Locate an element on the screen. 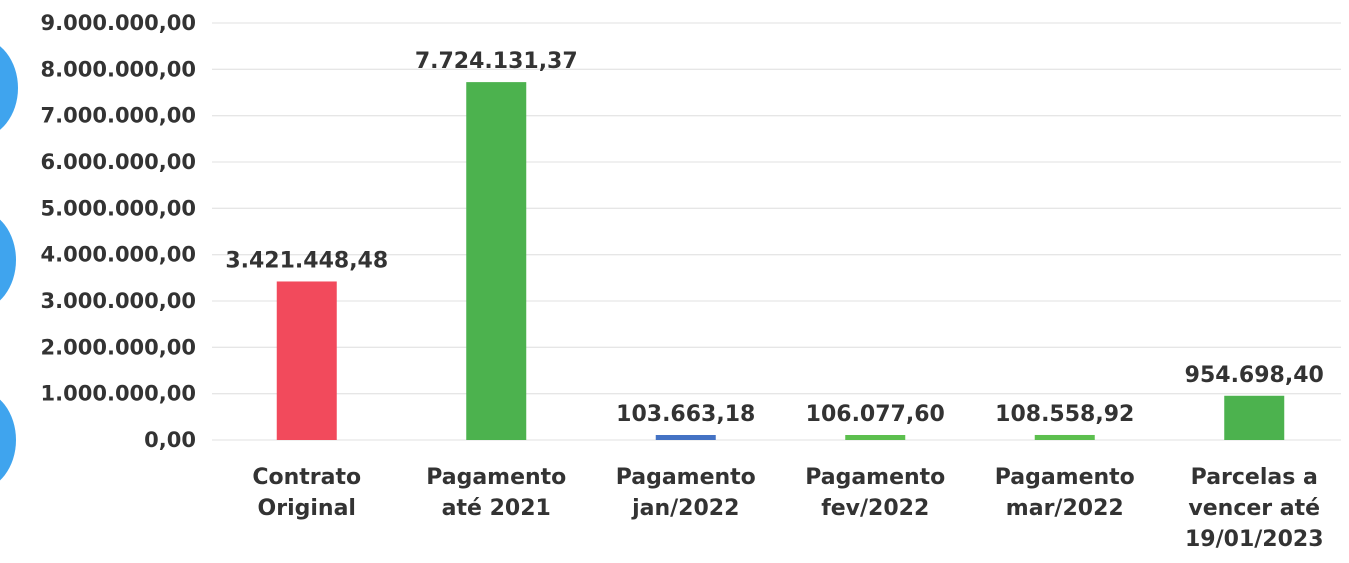  data-label: 7.724.131,37 is located at coordinates (496, 61).